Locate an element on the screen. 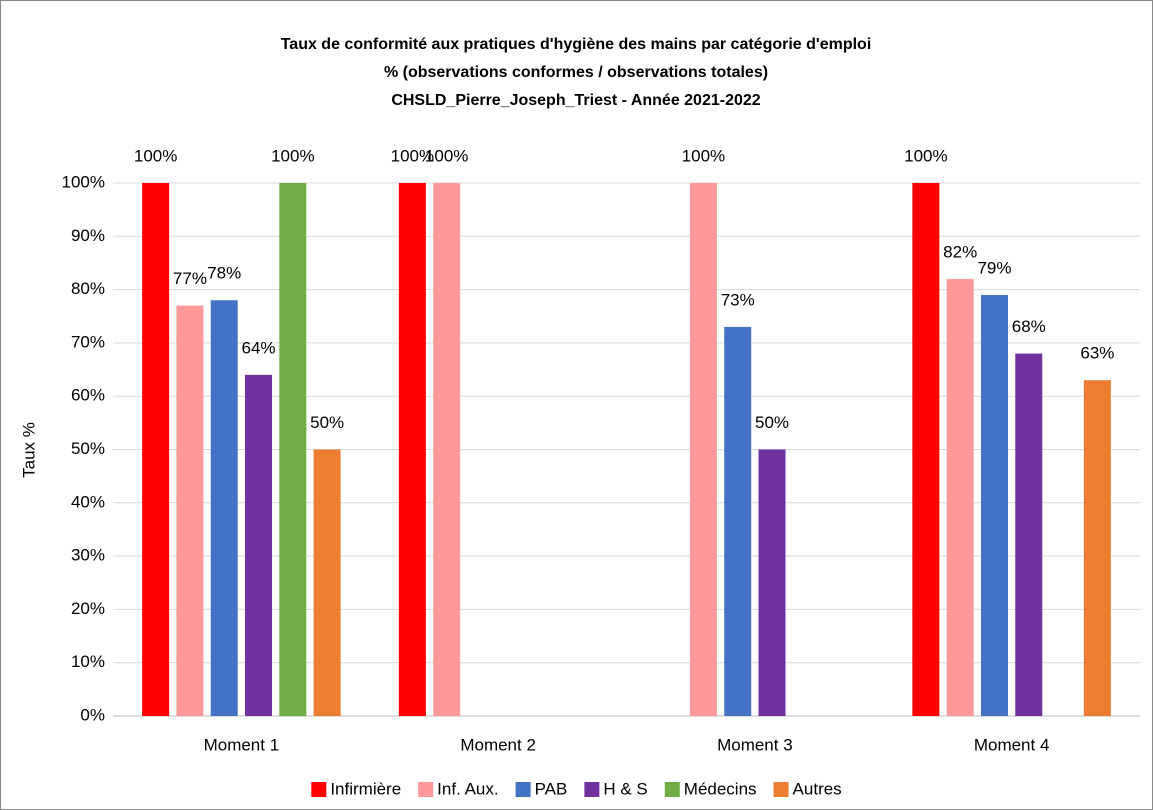 Image resolution: width=1153 pixels, height=810 pixels. y-tick-label: 10% is located at coordinates (88, 661).